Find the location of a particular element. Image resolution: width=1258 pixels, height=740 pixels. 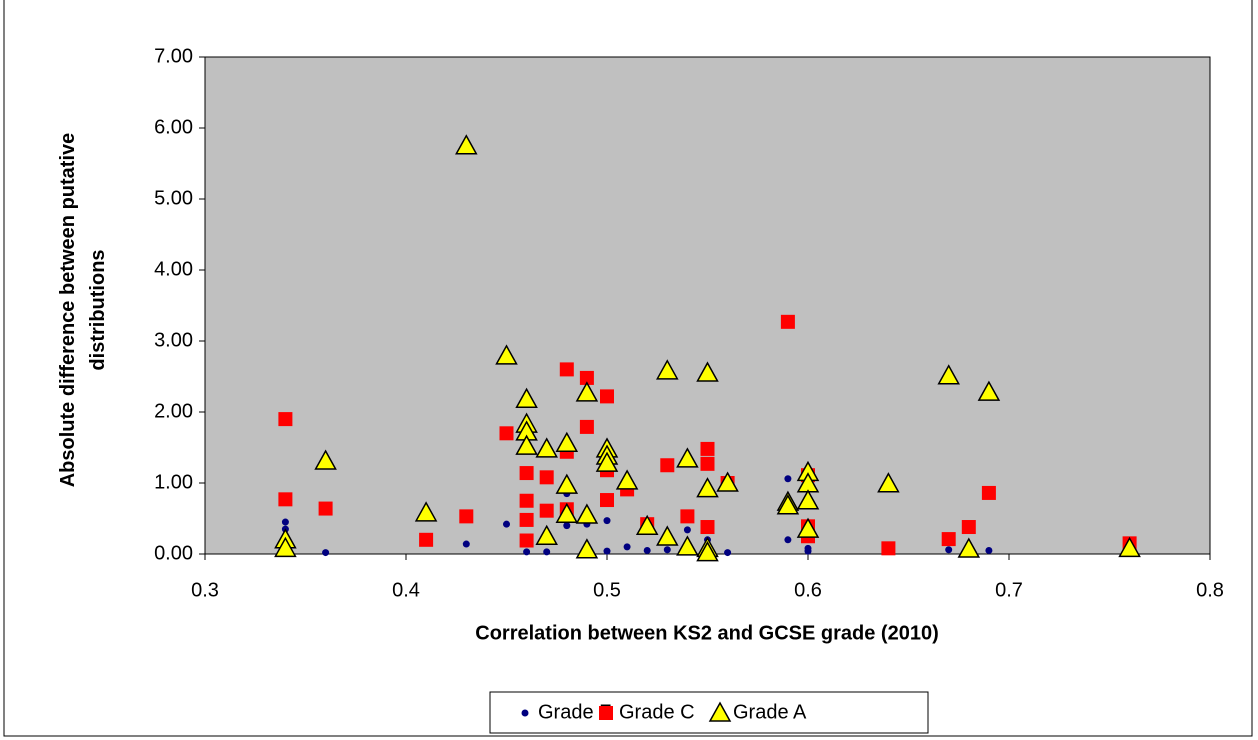

legend-label: Grade F is located at coordinates (574, 712).